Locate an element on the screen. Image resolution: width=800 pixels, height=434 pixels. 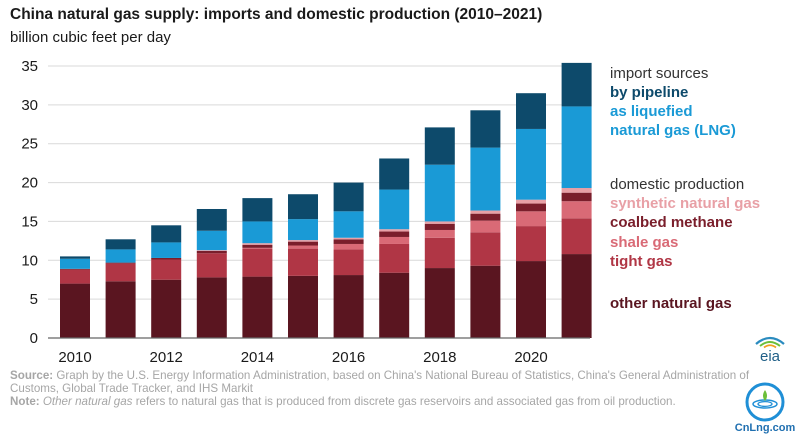
bar-2015-pipeline is located at coordinates (303, 207).